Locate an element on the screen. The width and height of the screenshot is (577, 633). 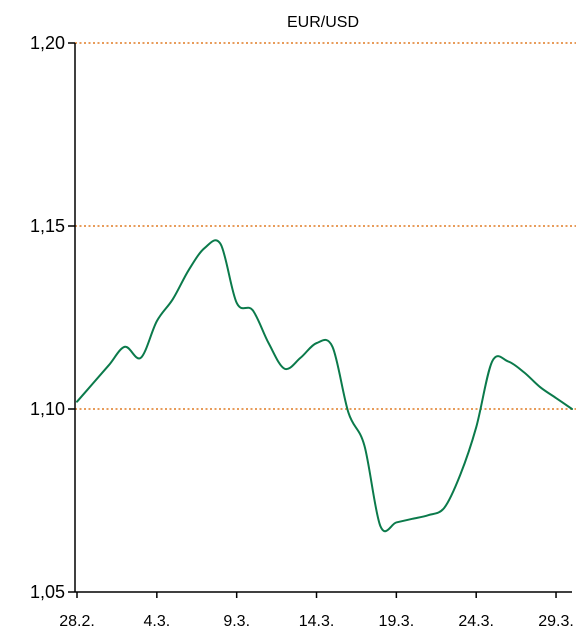
x-tick-label: 28.2. is located at coordinates (77, 621).